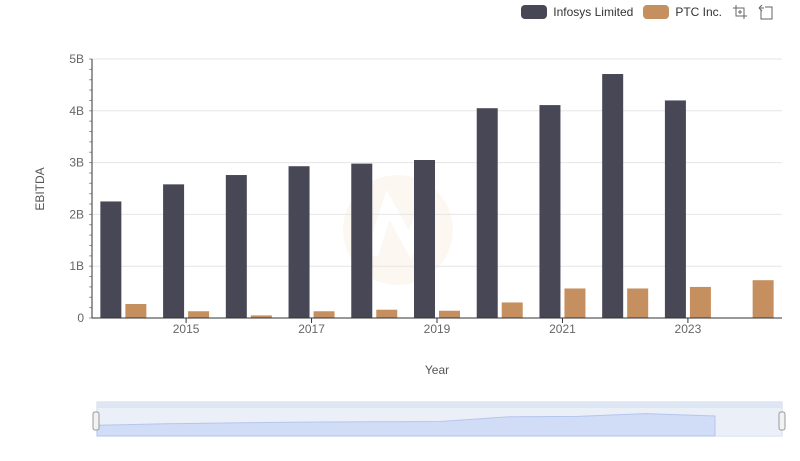  What do you see at coordinates (76, 214) in the screenshot?
I see `y-tick-label: 2B` at bounding box center [76, 214].